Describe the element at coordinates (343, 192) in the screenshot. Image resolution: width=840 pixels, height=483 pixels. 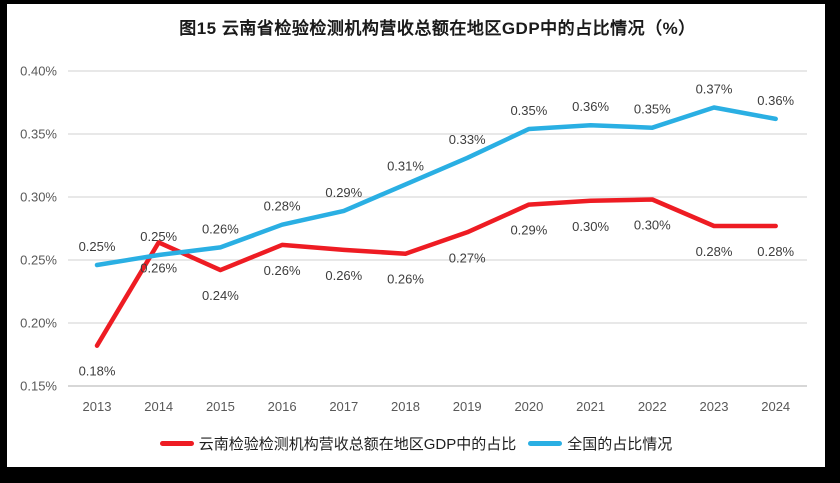
I see `data-label-national: 0.29%` at that location.